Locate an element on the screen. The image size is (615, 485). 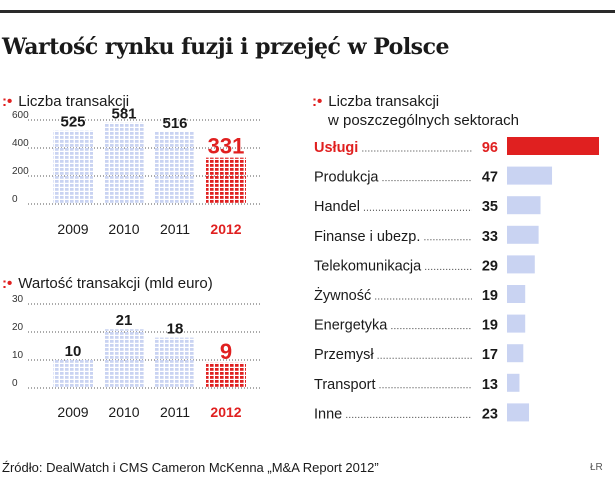
sector-label: Inne is located at coordinates (328, 414).